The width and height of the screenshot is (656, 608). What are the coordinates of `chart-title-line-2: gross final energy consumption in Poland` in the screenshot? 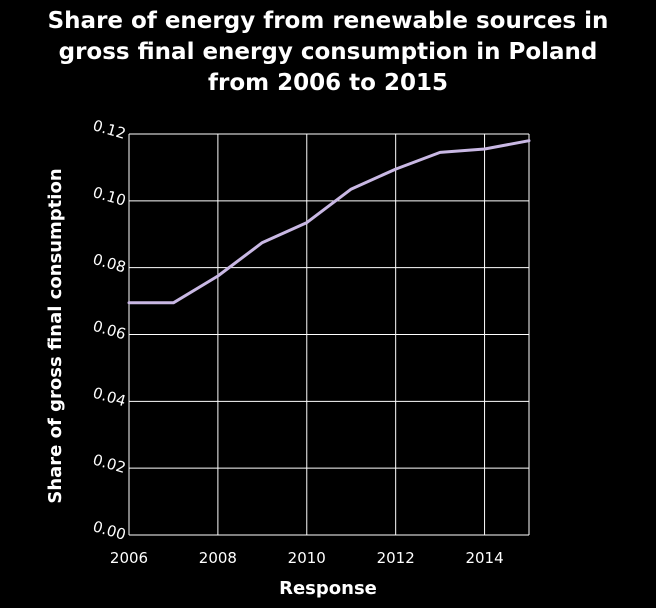 It's located at (328, 52).